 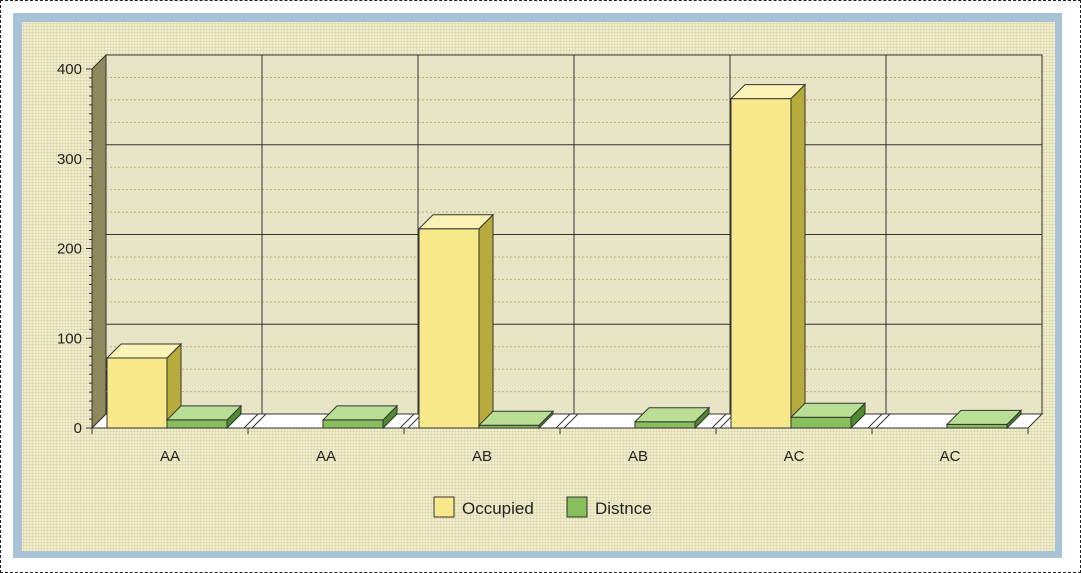 I want to click on legend-item-distance: Distnce, so click(x=609, y=507).